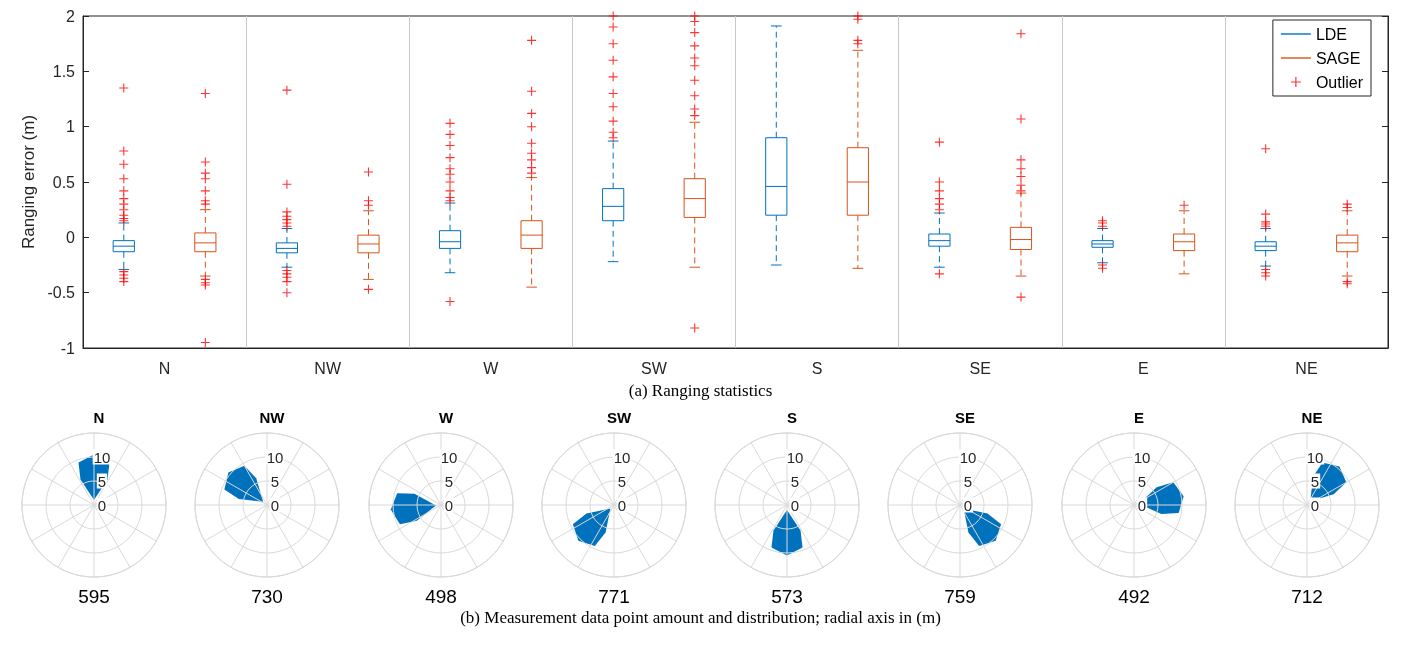  Describe the element at coordinates (817, 368) in the screenshot. I see `x-tick-label: S` at that location.